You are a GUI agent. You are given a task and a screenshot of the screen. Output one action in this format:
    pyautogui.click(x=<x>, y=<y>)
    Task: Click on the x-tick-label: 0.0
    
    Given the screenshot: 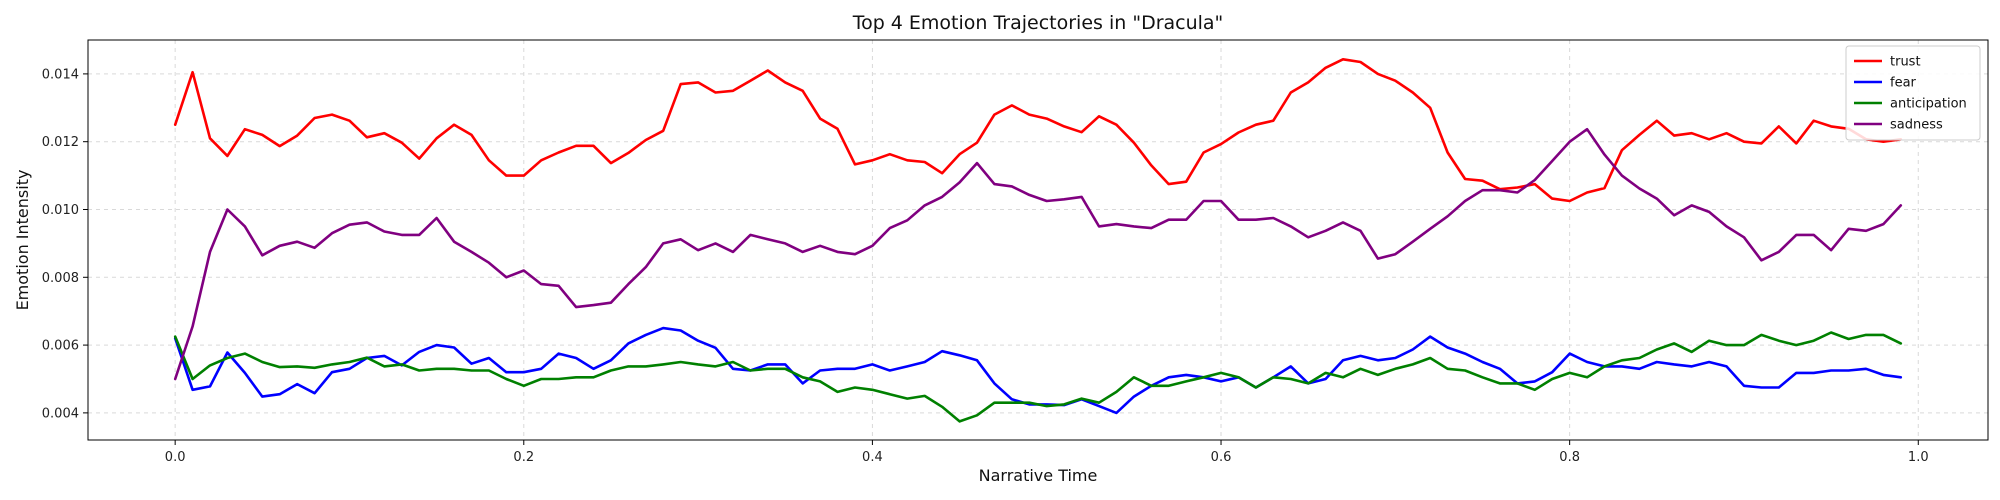 What is the action you would take?
    pyautogui.click(x=175, y=457)
    